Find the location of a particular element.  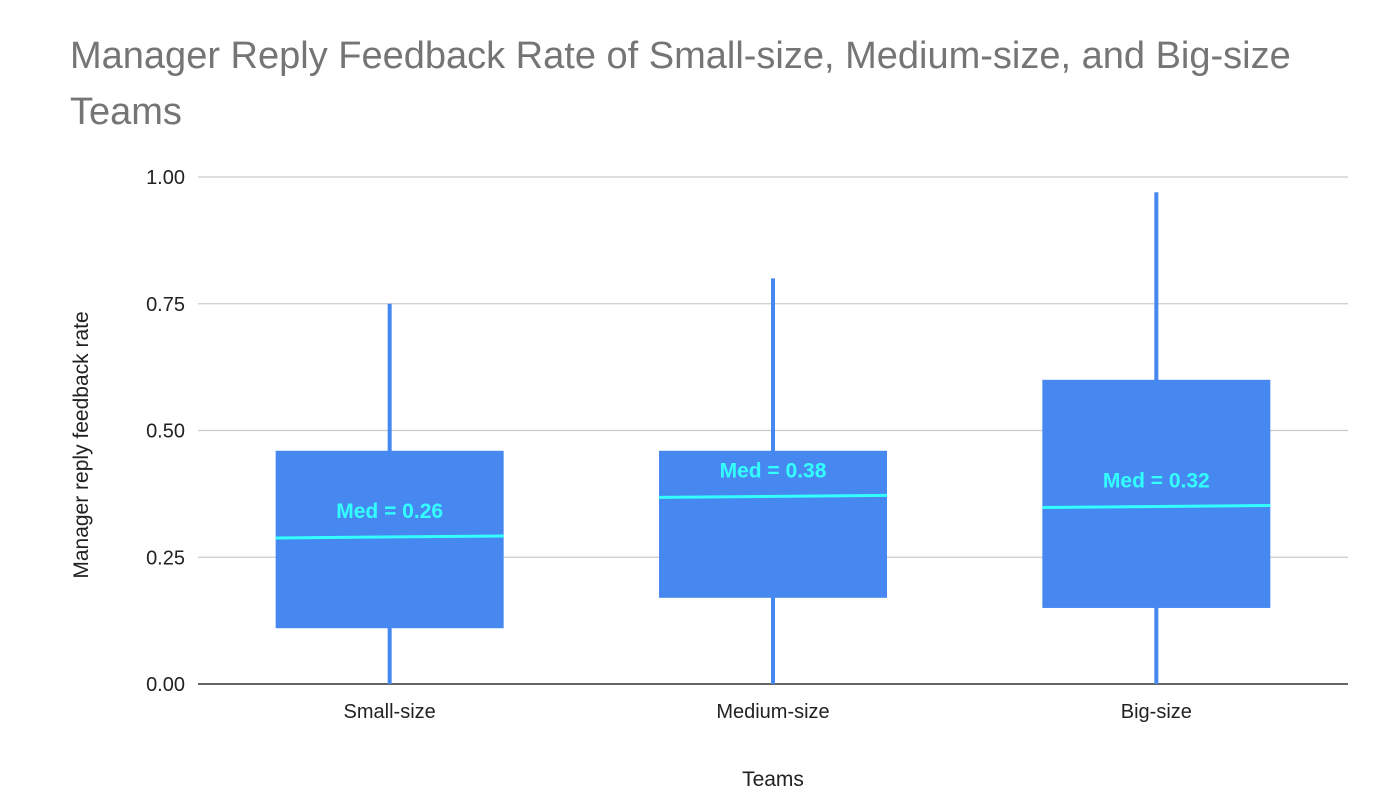

x-tick-label: Small-size is located at coordinates (390, 712).